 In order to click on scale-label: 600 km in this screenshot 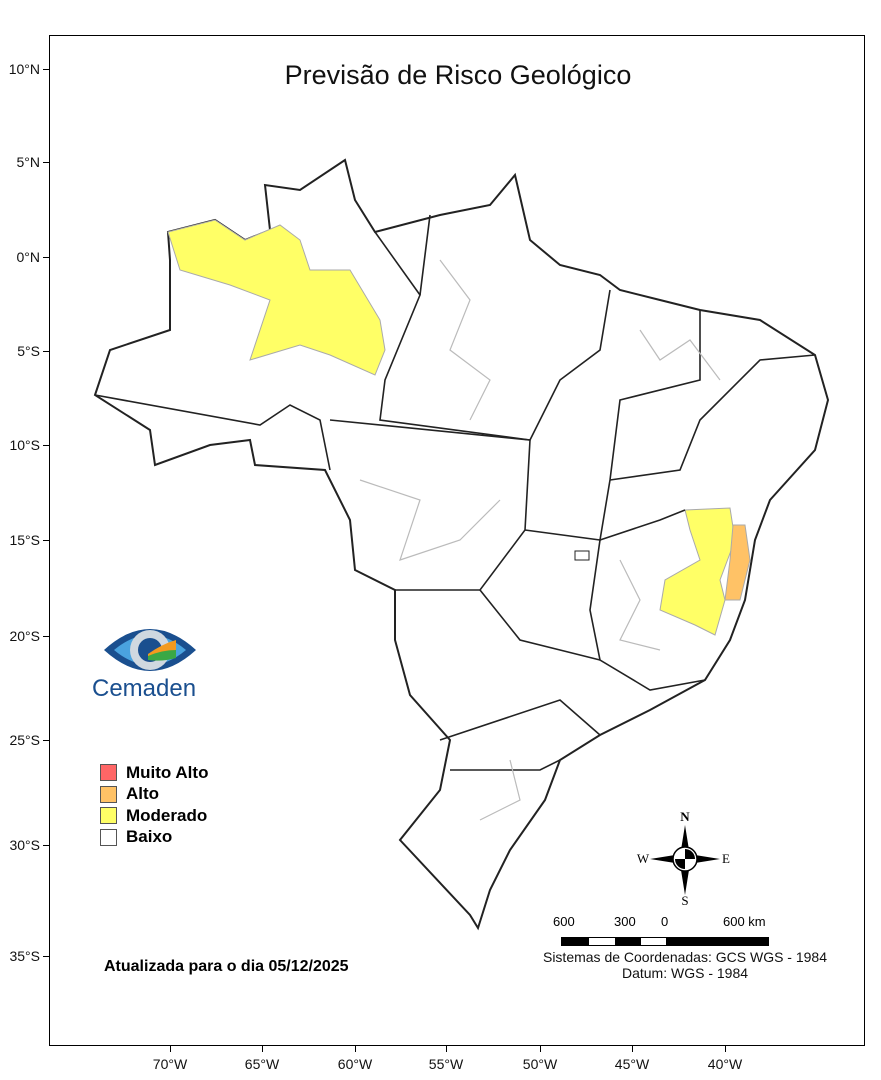, I will do `click(744, 921)`.